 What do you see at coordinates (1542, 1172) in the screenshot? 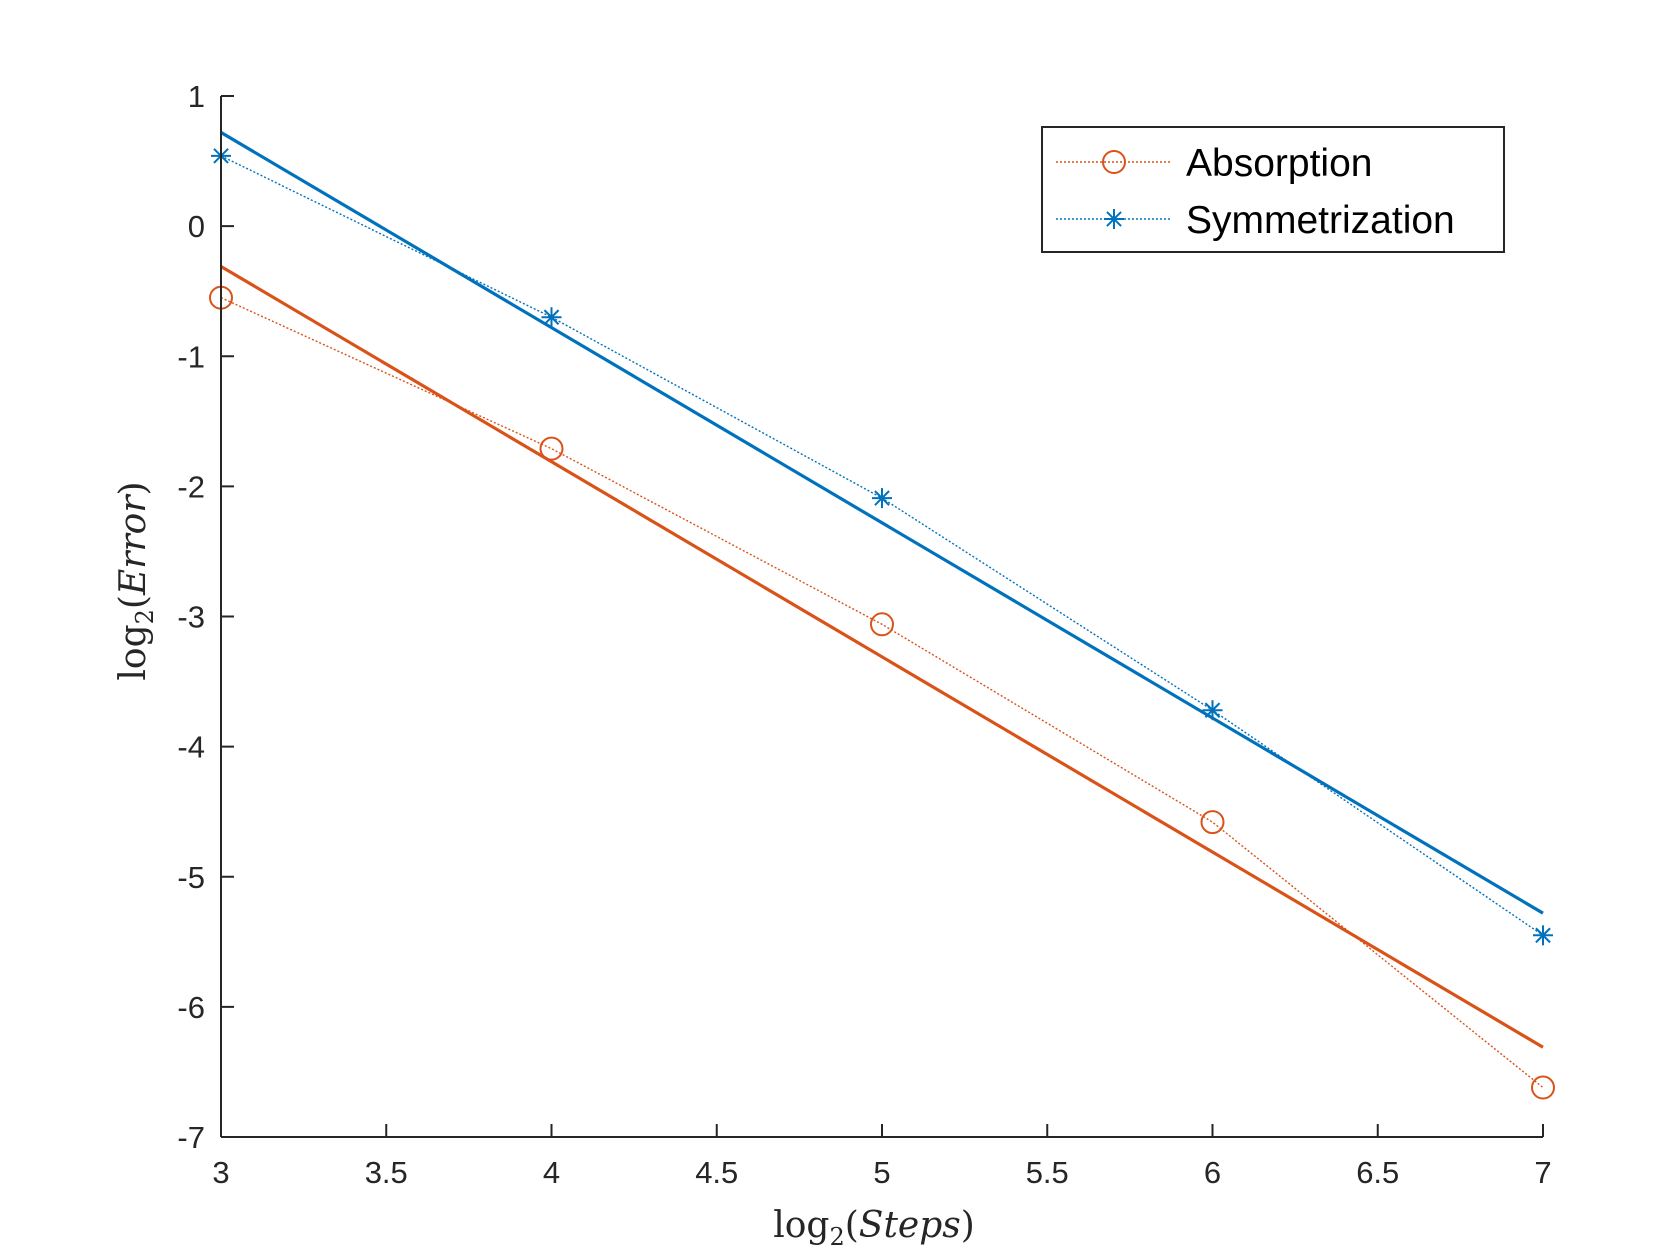
I see `x-tick-label: 7` at bounding box center [1542, 1172].